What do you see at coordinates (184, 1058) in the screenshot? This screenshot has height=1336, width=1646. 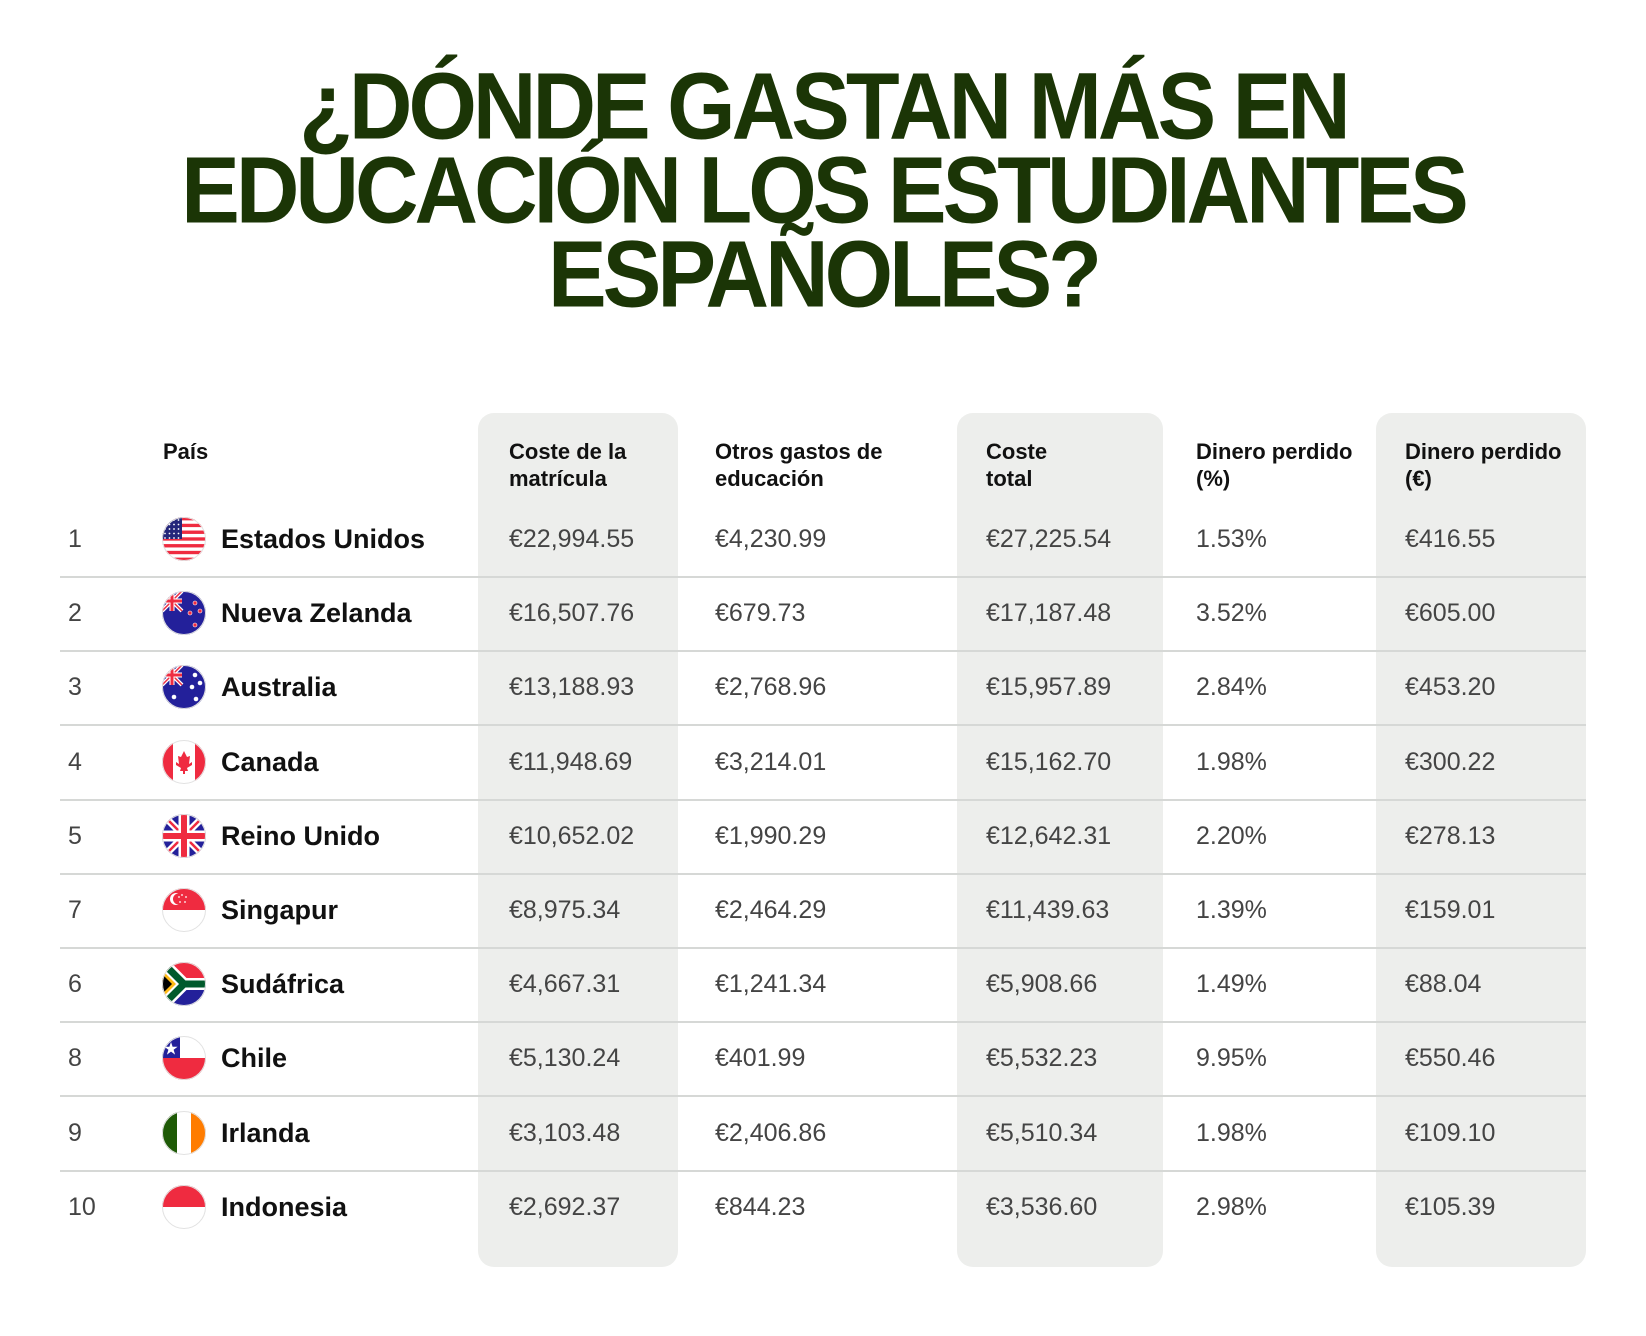 I see `flag-cl-icon` at bounding box center [184, 1058].